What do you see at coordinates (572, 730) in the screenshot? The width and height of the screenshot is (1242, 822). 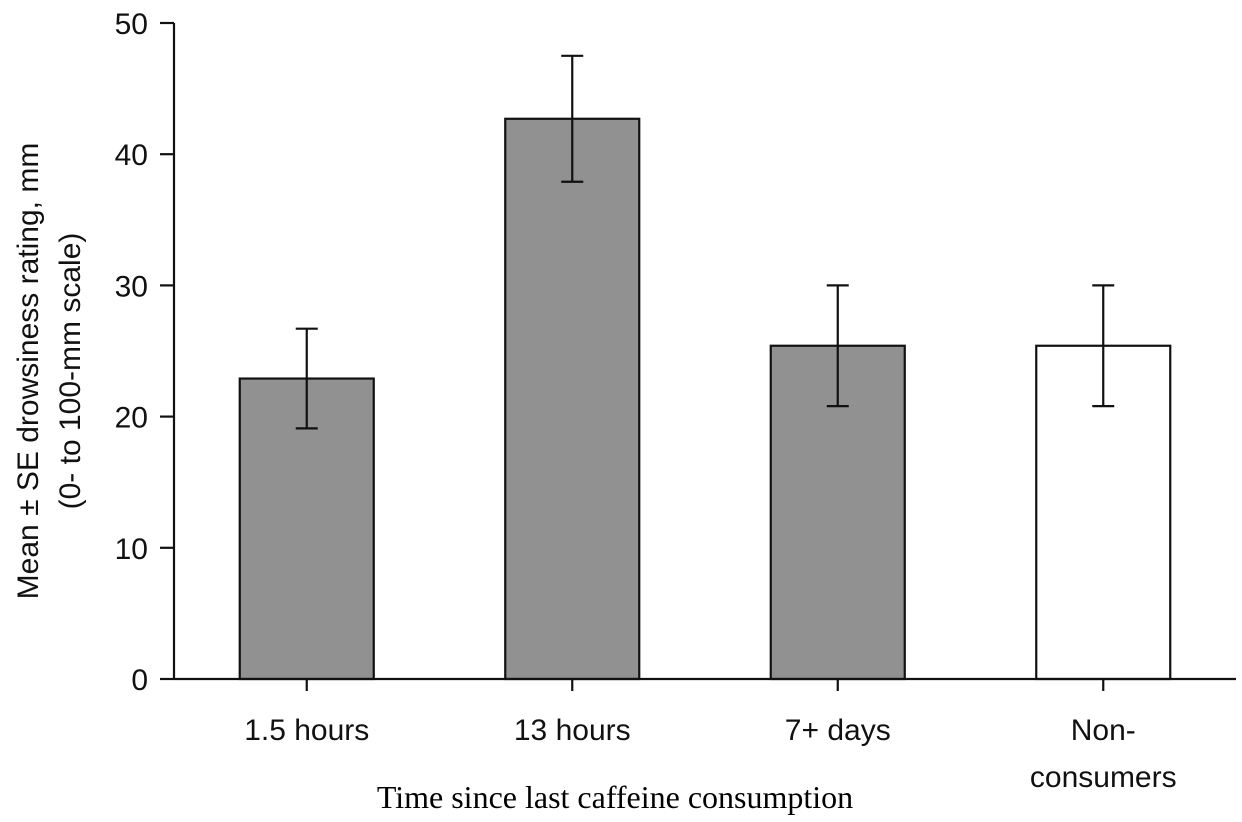 I see `x-tick-label: 13 hours` at bounding box center [572, 730].